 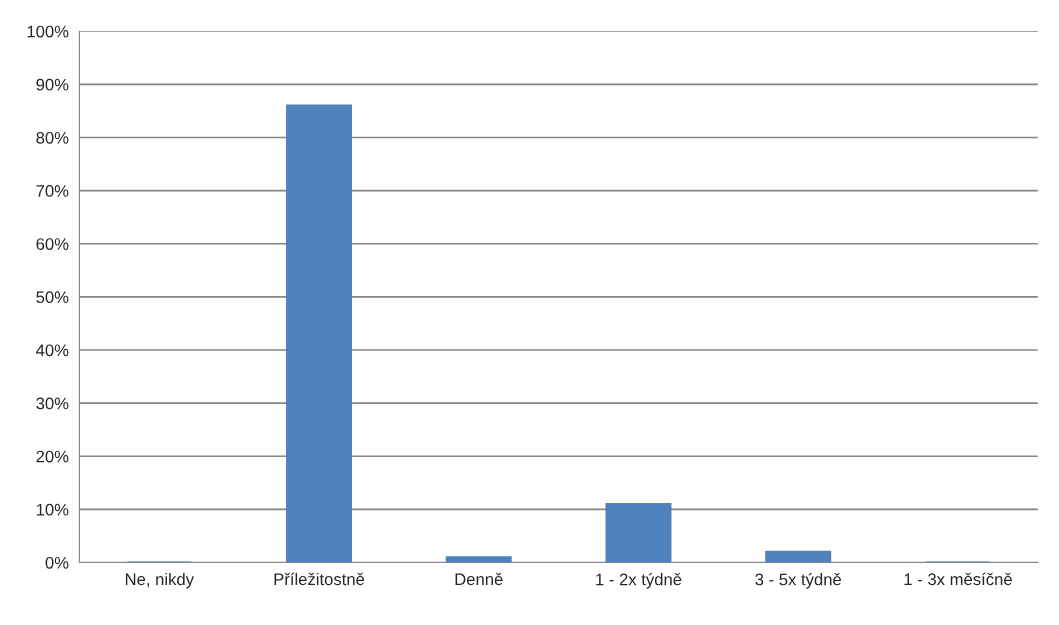 What do you see at coordinates (798, 580) in the screenshot?
I see `x-tick-label: 3 - 5x týdně` at bounding box center [798, 580].